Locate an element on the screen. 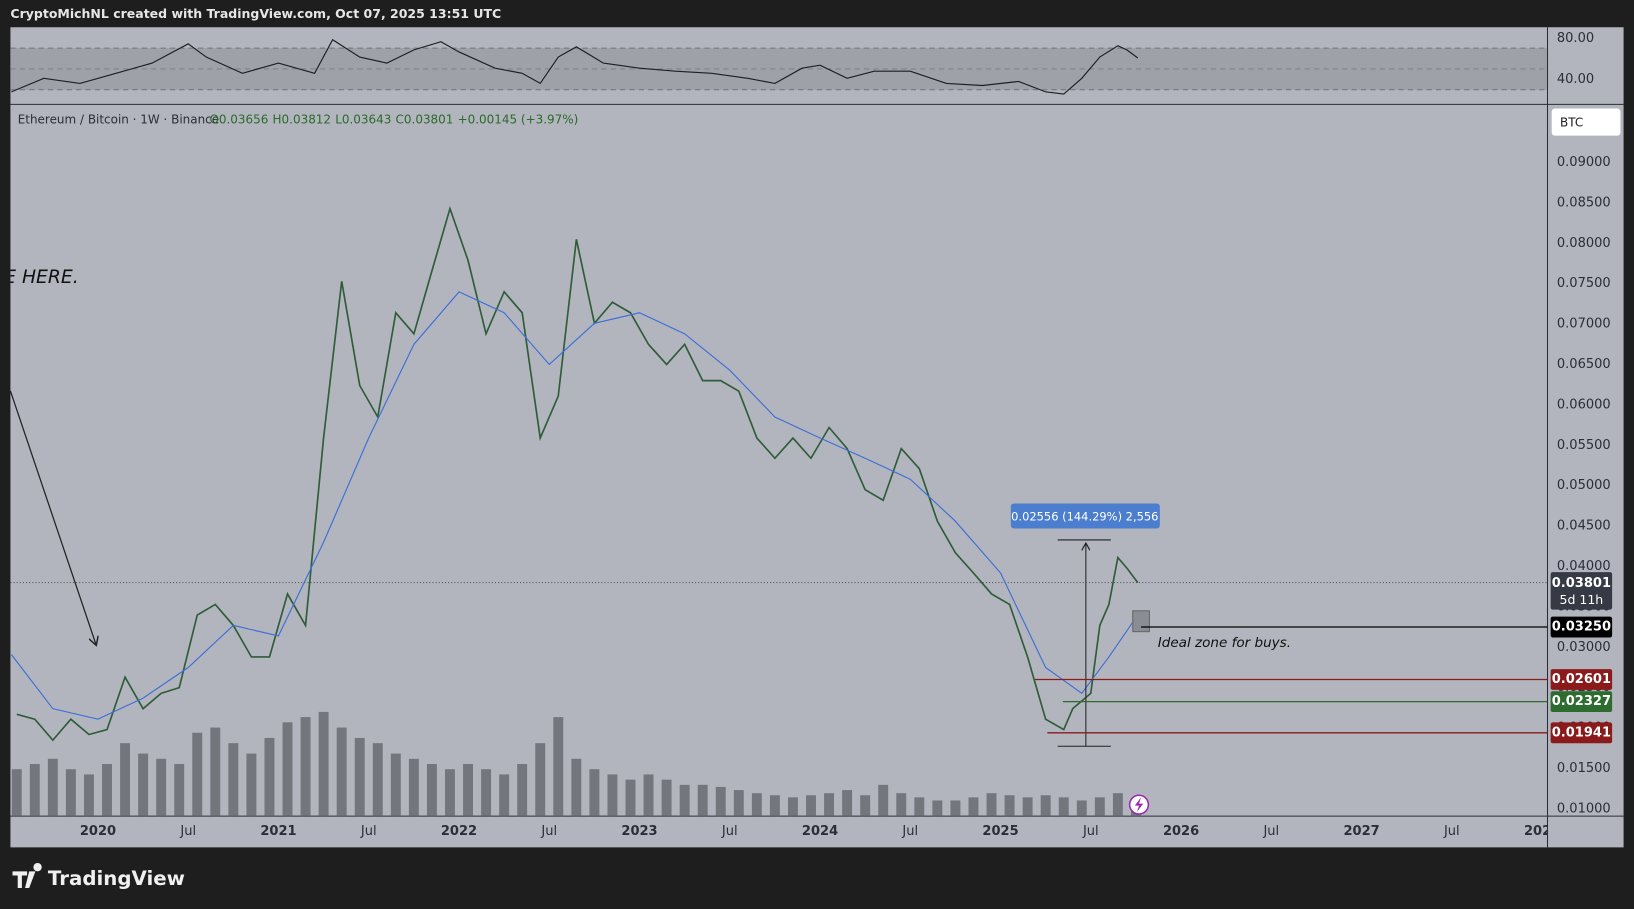  y-tick-label: 0.09000 is located at coordinates (1584, 162).